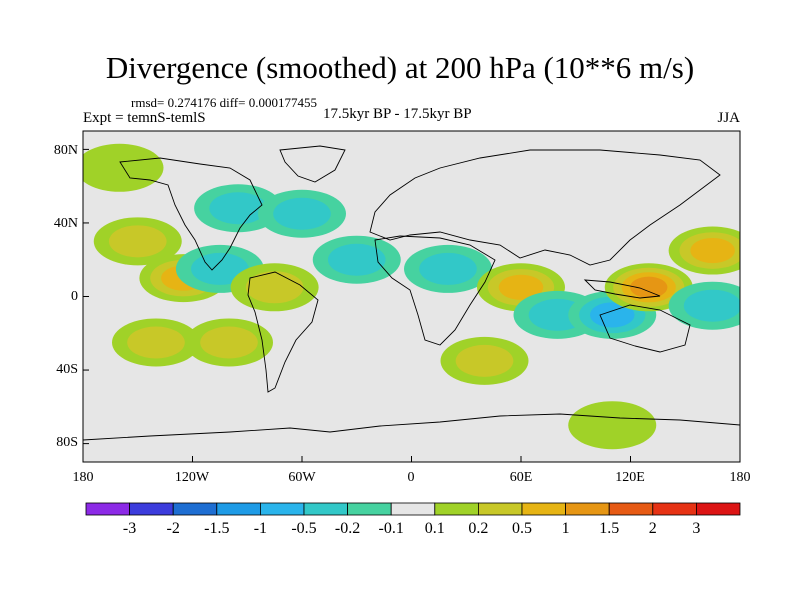  What do you see at coordinates (434, 528) in the screenshot?
I see `colorbar-label: 0.1` at bounding box center [434, 528].